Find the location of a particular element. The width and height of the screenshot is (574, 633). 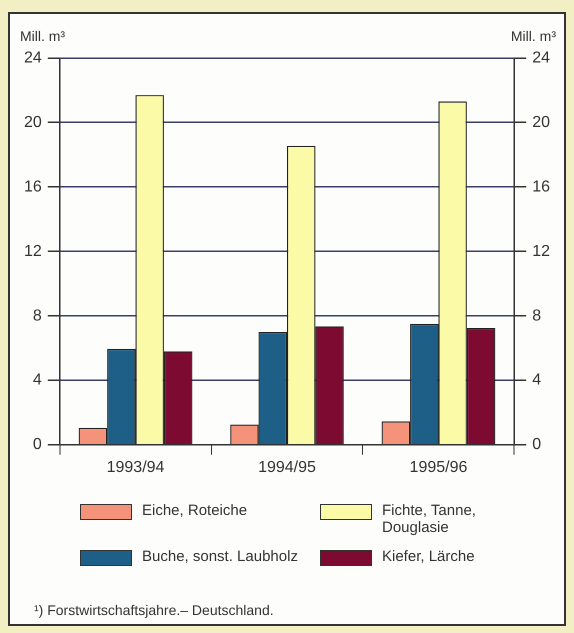

y-tick-label: 8 is located at coordinates (37, 315).